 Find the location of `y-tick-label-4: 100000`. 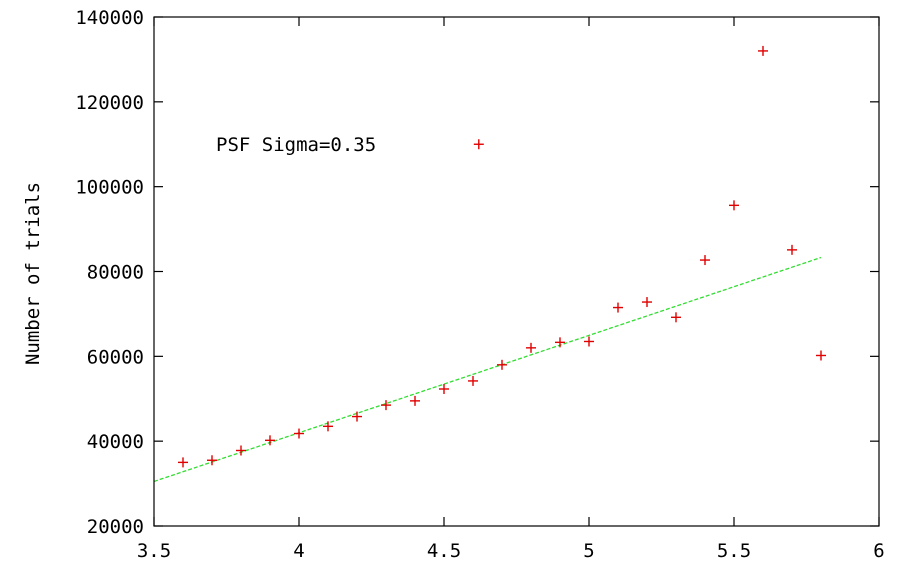

y-tick-label-4: 100000 is located at coordinates (109, 188).